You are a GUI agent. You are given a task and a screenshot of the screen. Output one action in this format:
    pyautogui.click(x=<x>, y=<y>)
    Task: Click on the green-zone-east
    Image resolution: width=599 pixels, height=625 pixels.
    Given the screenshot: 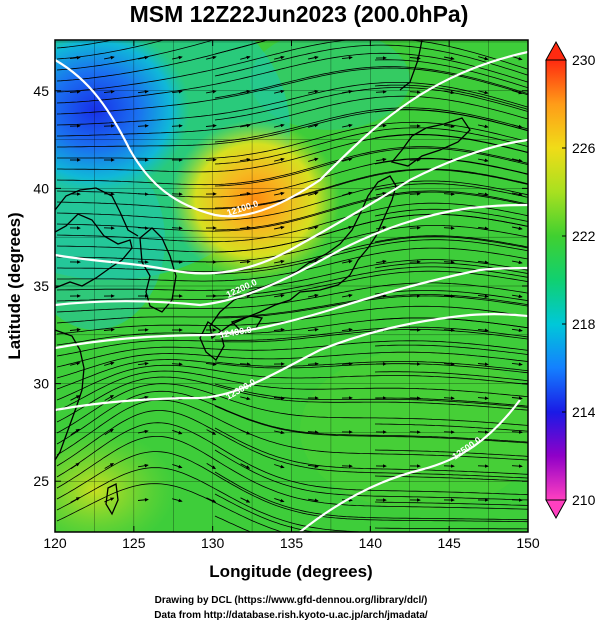 What is the action you would take?
    pyautogui.click(x=414, y=430)
    